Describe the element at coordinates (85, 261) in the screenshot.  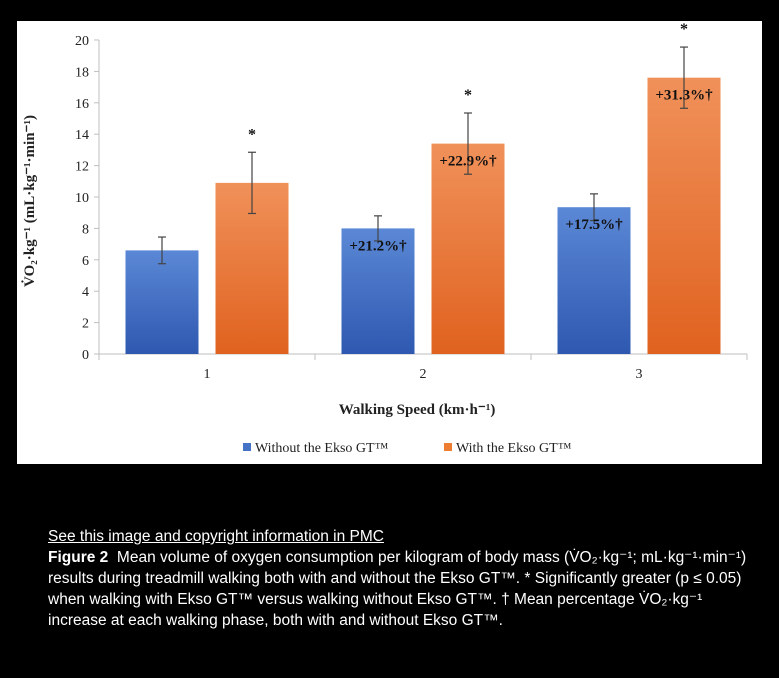
I see `y-tick-label: 6` at that location.